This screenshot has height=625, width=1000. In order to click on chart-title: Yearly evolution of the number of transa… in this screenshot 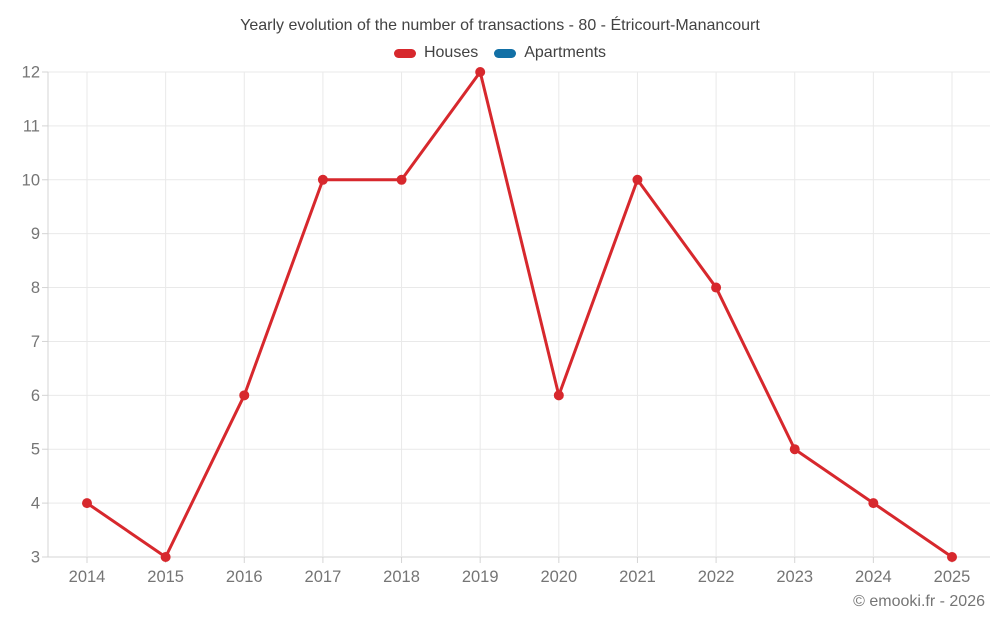, I will do `click(500, 25)`.